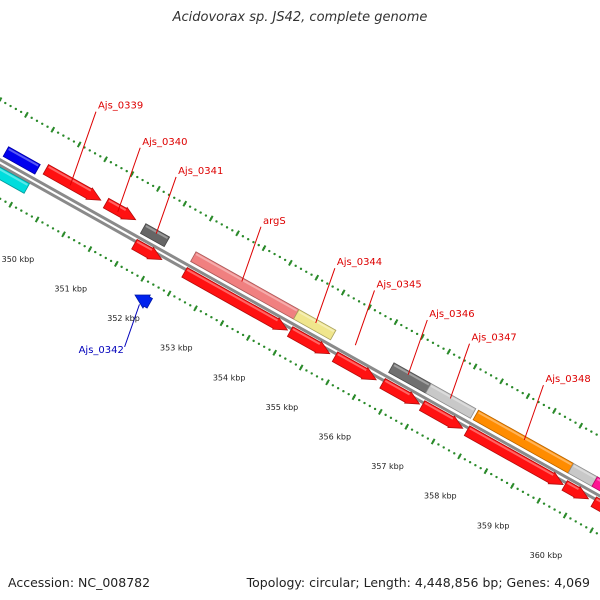 Image resolution: width=600 pixels, height=600 pixels. I want to click on gene-label: Ajs_0347, so click(494, 338).